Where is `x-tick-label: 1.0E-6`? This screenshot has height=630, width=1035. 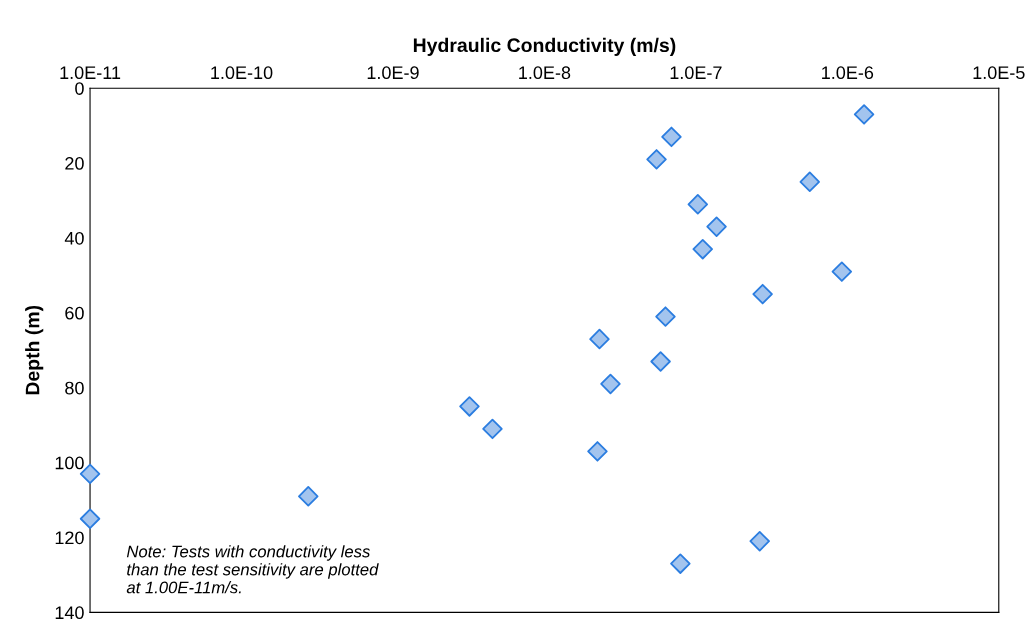 x-tick-label: 1.0E-6 is located at coordinates (848, 73).